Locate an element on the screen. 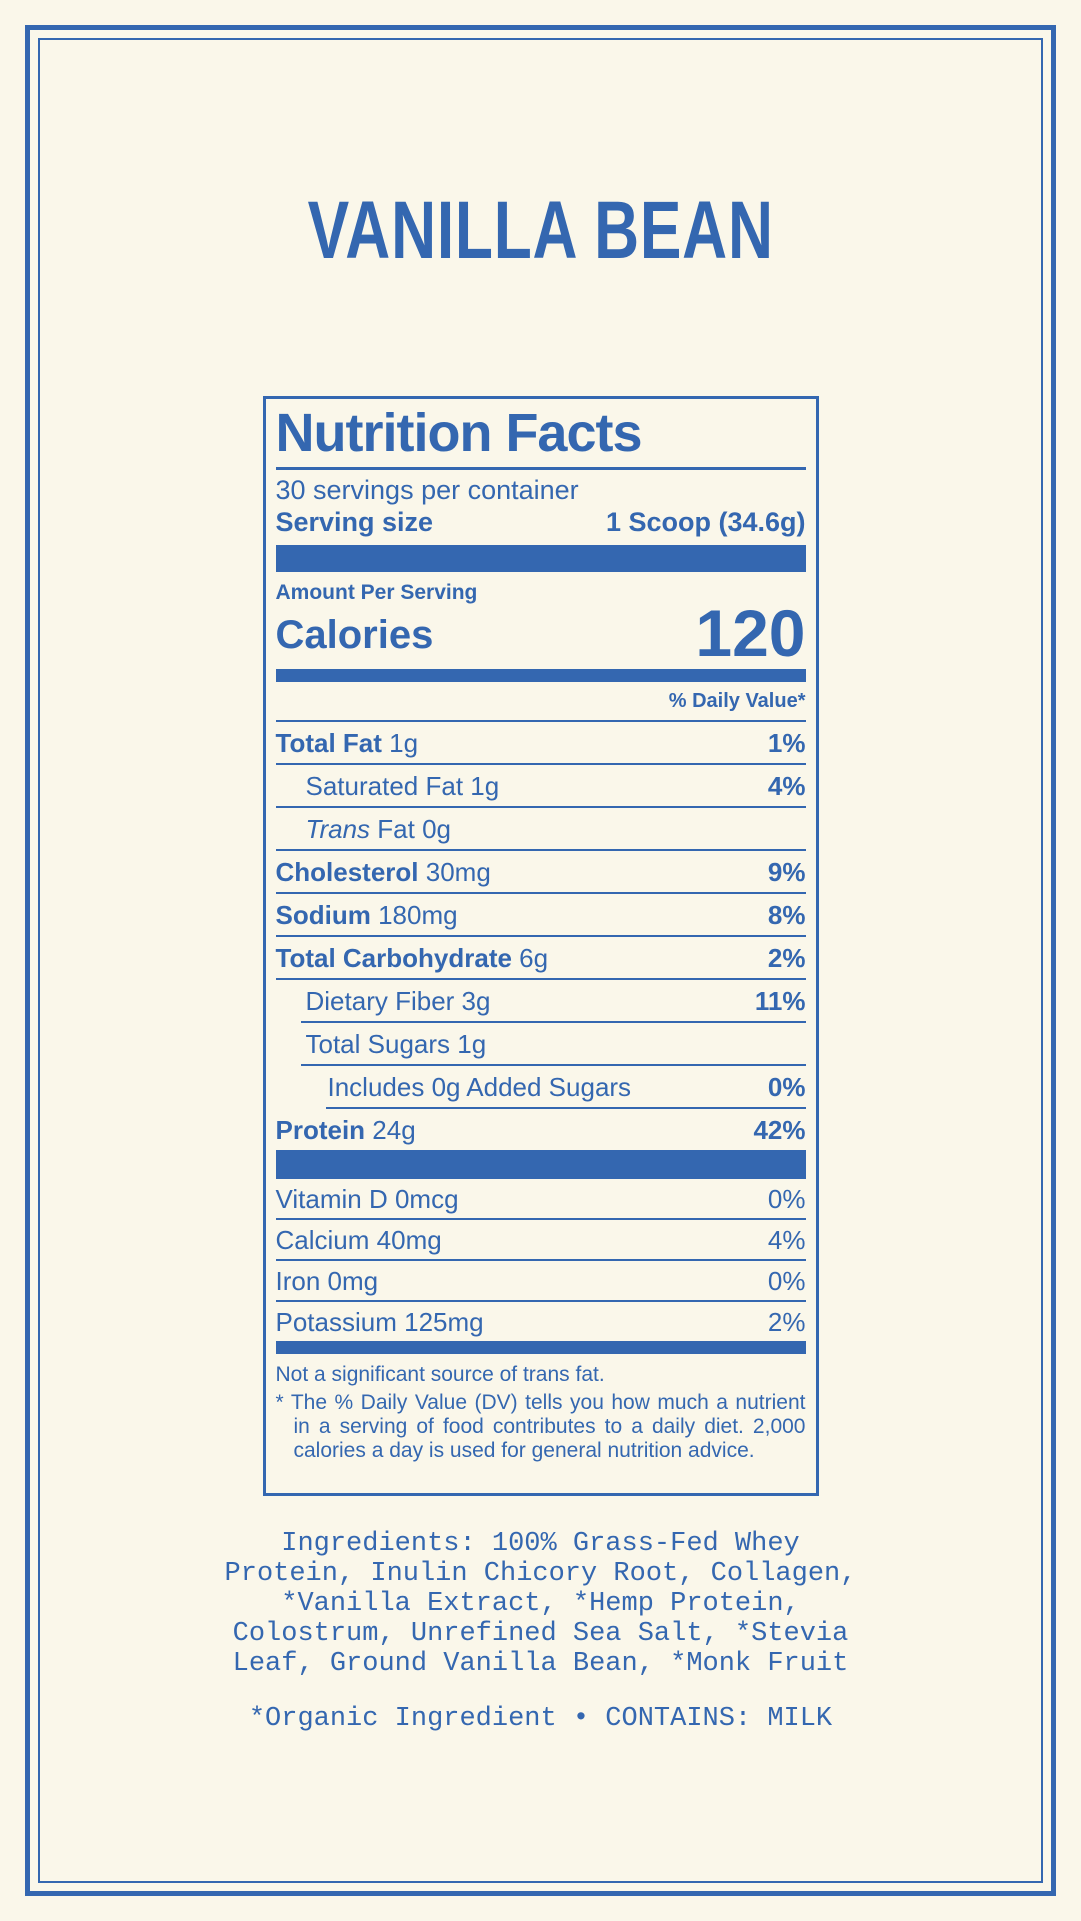  nutrient-name-amount: Dietary Fiber 3g is located at coordinates (398, 1001).